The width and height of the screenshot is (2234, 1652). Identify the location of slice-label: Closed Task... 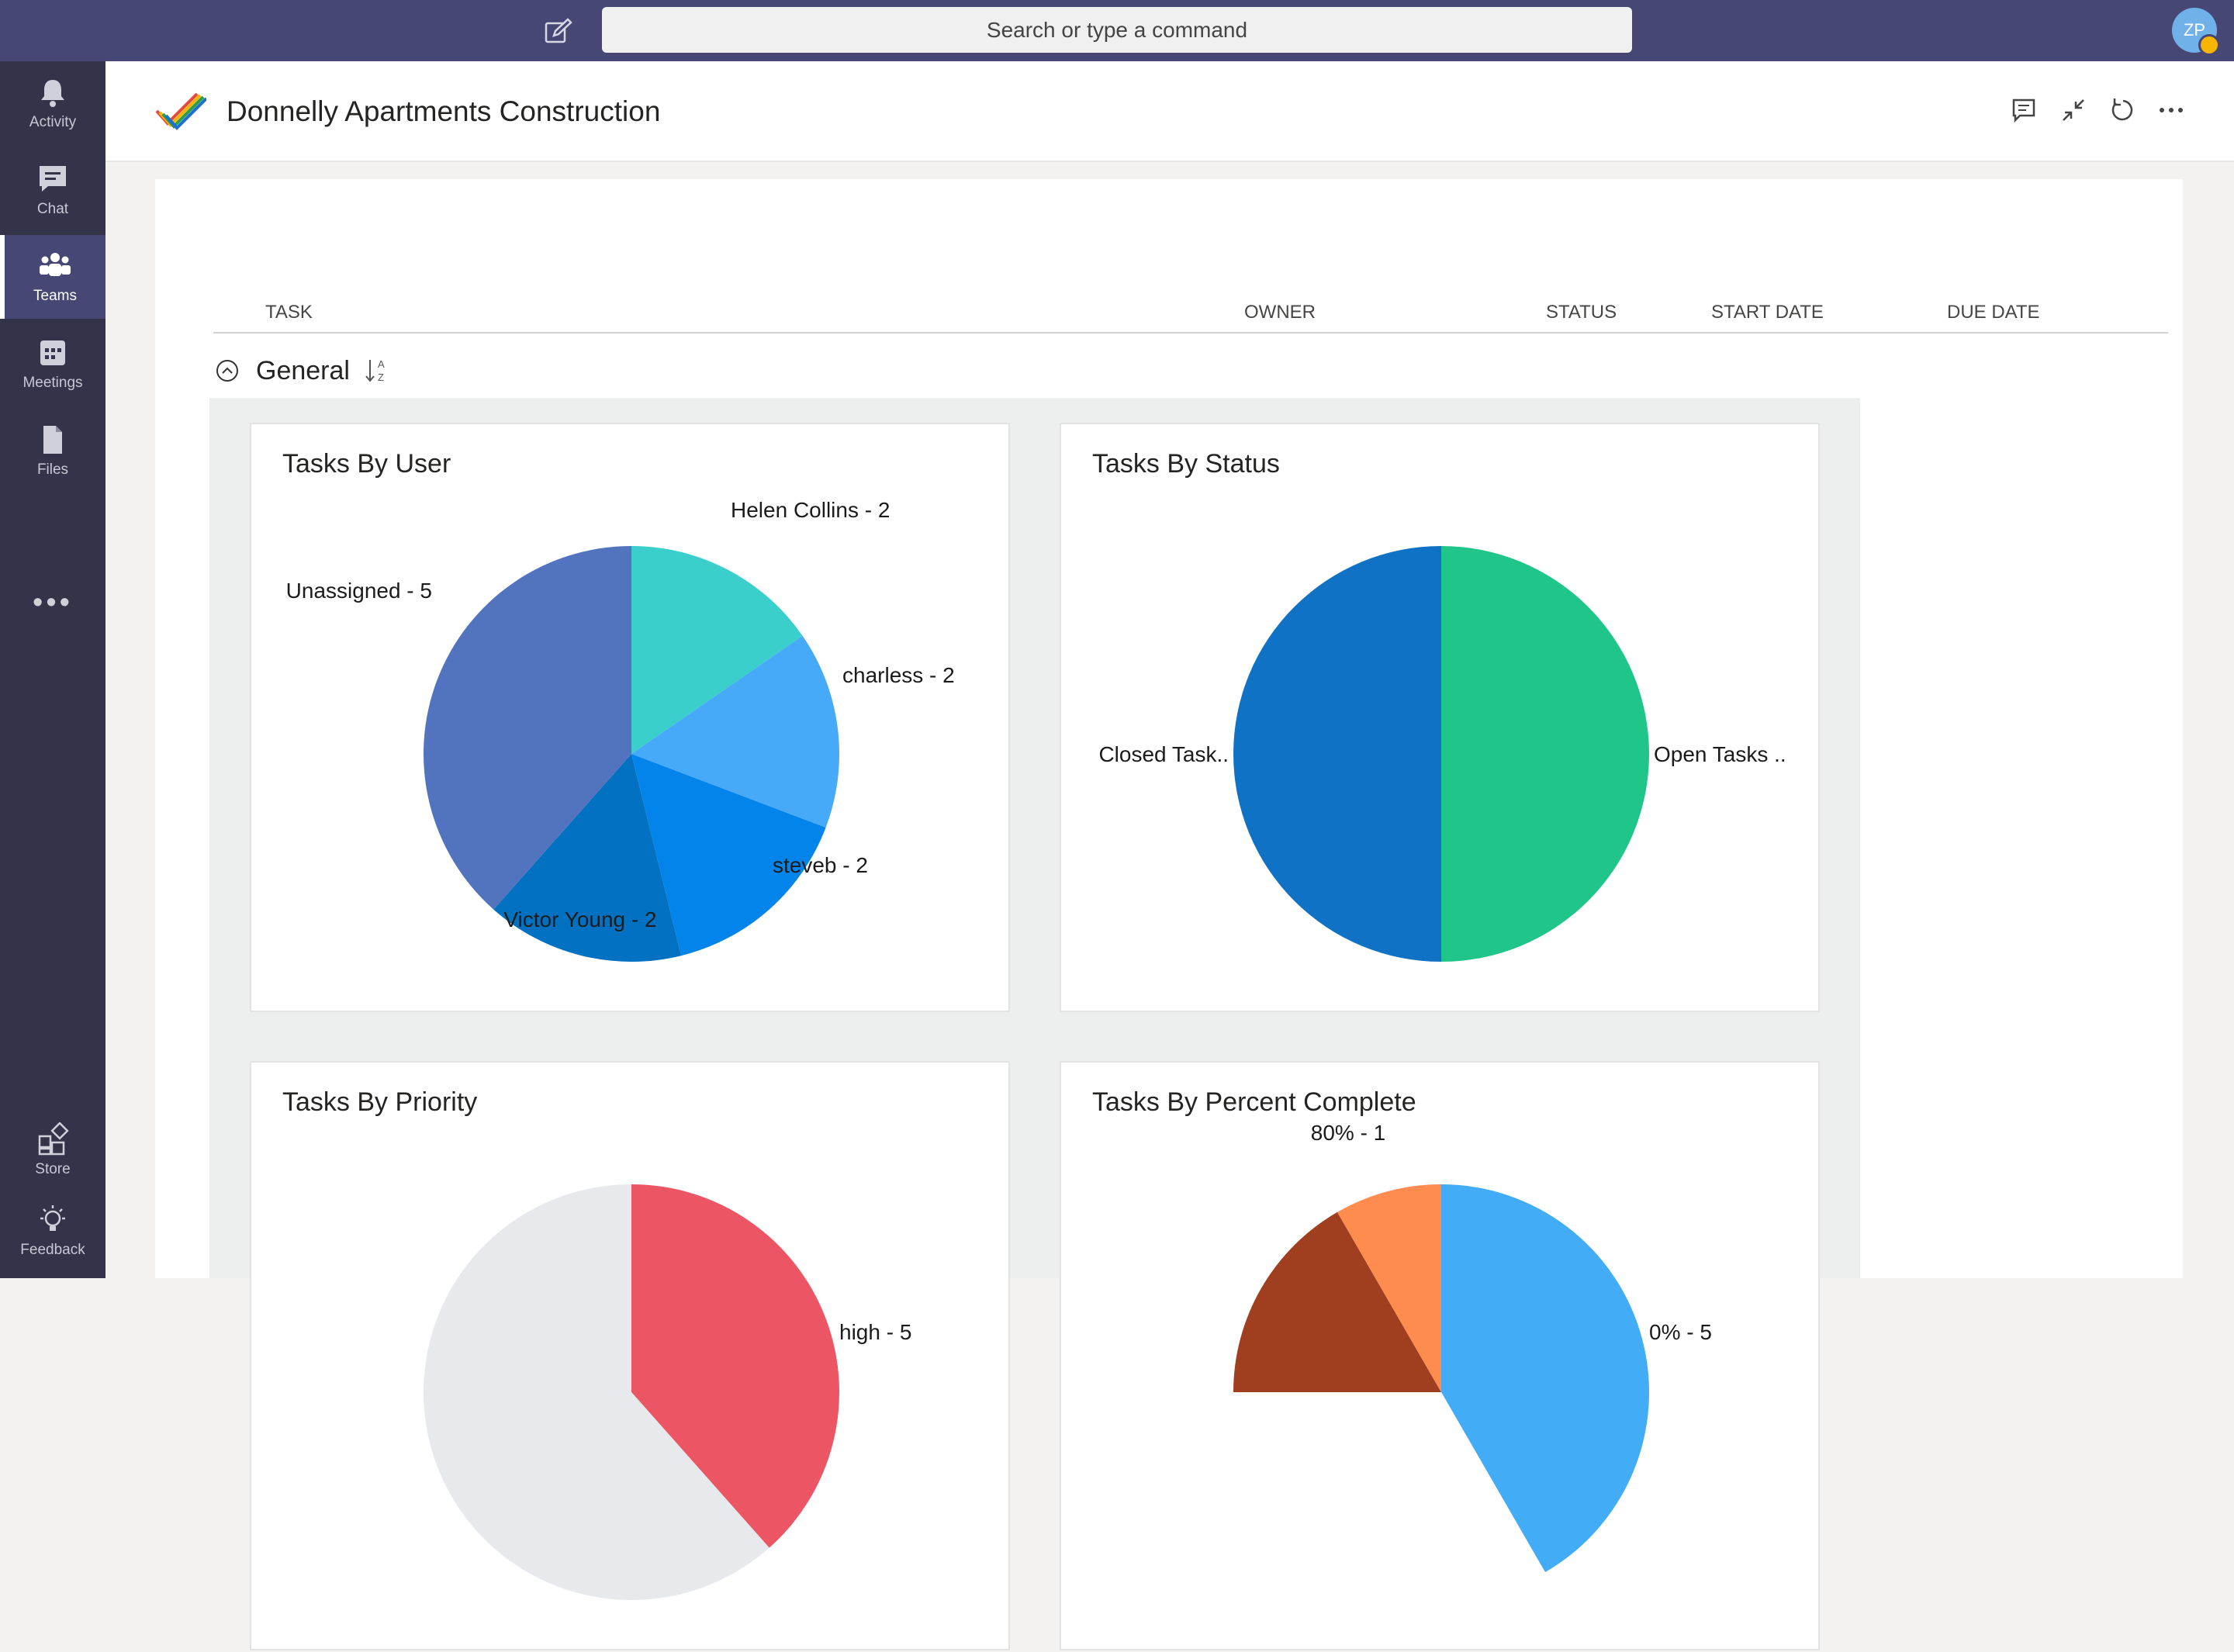
(1163, 754).